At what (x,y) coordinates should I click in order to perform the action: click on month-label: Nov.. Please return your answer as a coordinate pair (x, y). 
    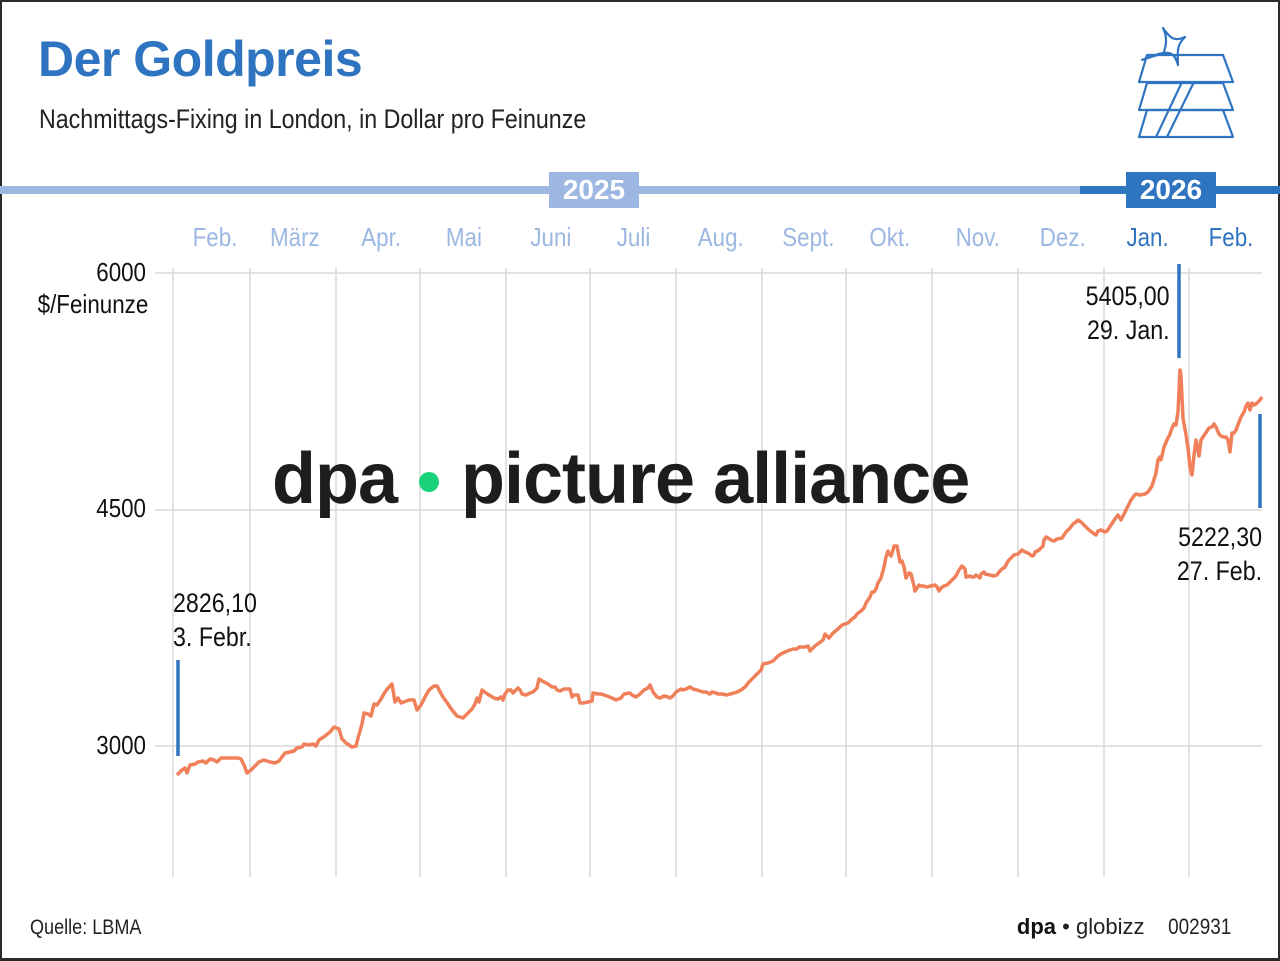
    Looking at the image, I should click on (977, 237).